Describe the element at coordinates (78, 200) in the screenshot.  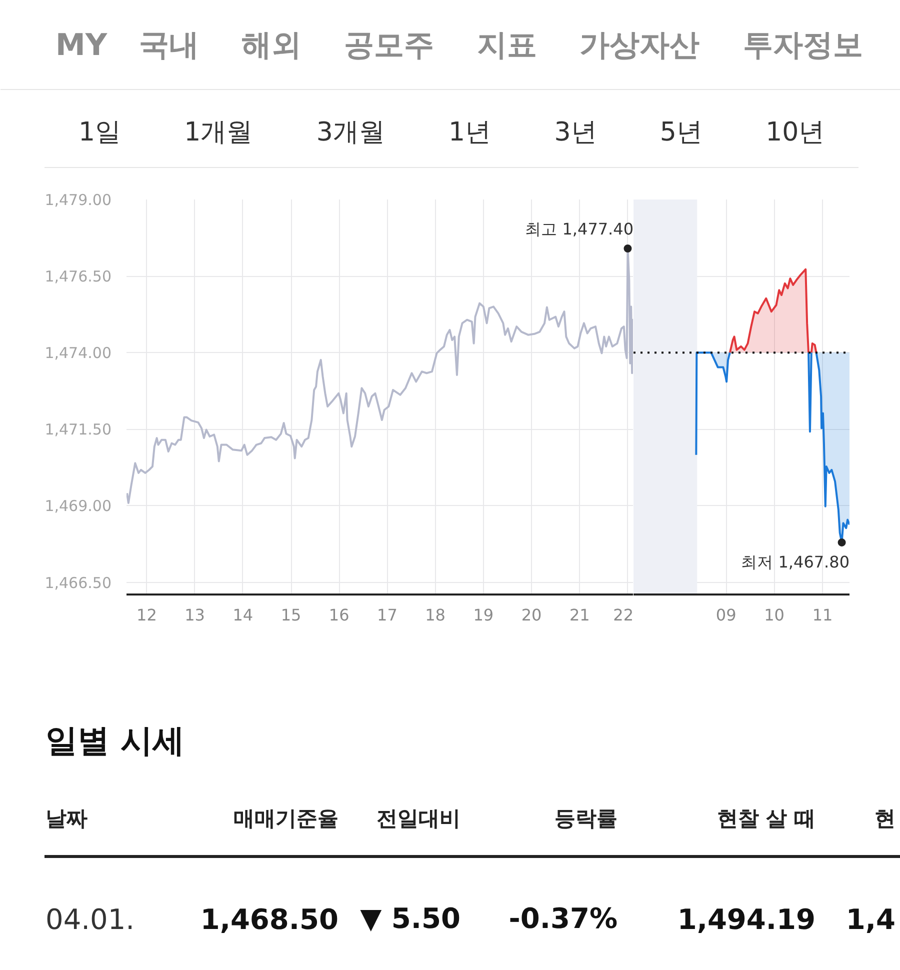
I see `y-tick-label: 1,479.00` at that location.